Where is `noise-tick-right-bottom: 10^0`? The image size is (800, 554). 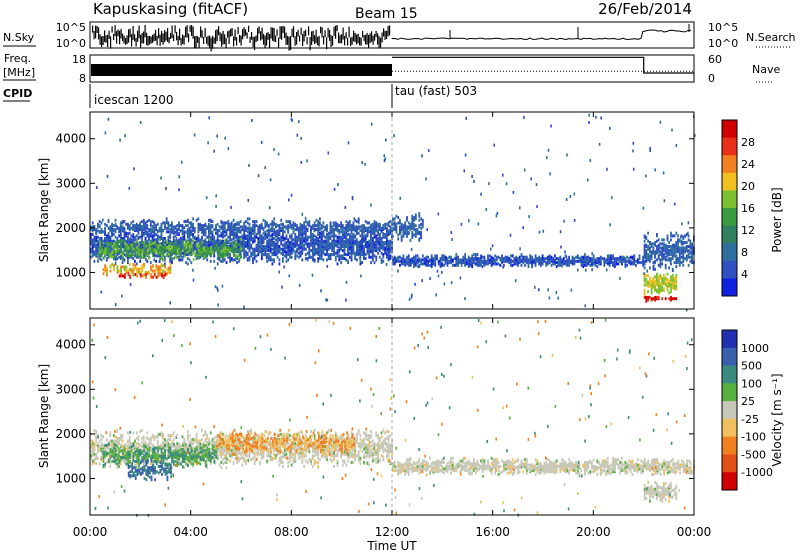 noise-tick-right-bottom: 10^0 is located at coordinates (723, 43).